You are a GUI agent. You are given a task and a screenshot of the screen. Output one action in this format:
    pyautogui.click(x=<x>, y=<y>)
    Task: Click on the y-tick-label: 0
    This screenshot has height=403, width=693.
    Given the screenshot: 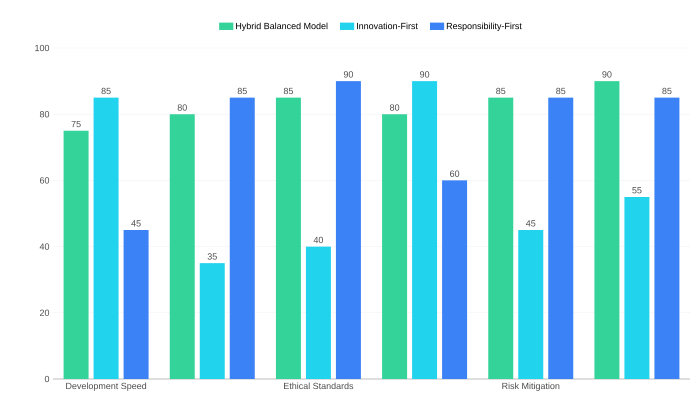 What is the action you would take?
    pyautogui.click(x=47, y=379)
    